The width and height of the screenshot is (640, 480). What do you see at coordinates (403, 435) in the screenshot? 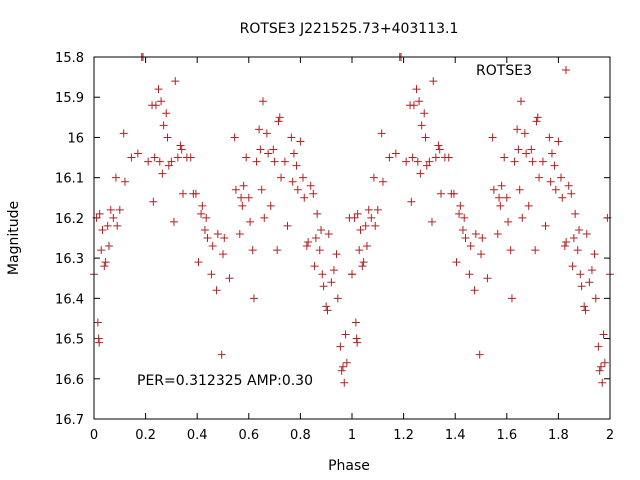
I see `x-tick-label: 1.2` at bounding box center [403, 435].